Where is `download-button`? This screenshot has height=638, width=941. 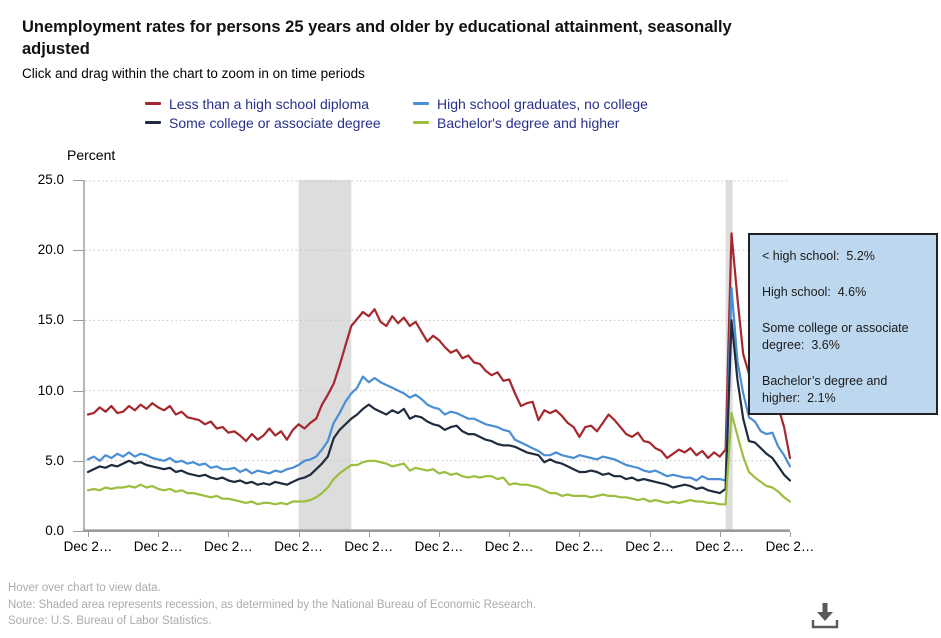
download-button is located at coordinates (825, 616).